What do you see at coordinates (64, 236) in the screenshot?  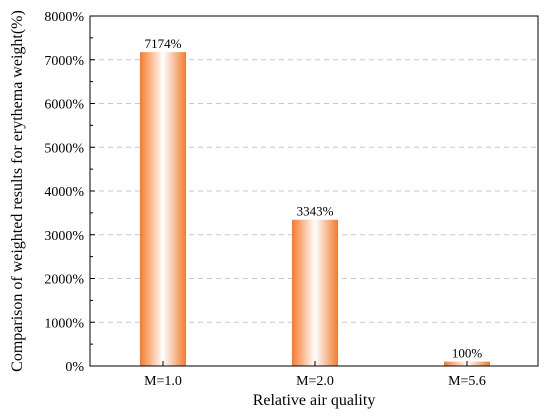 I see `y-tick-label: 3000%` at bounding box center [64, 236].